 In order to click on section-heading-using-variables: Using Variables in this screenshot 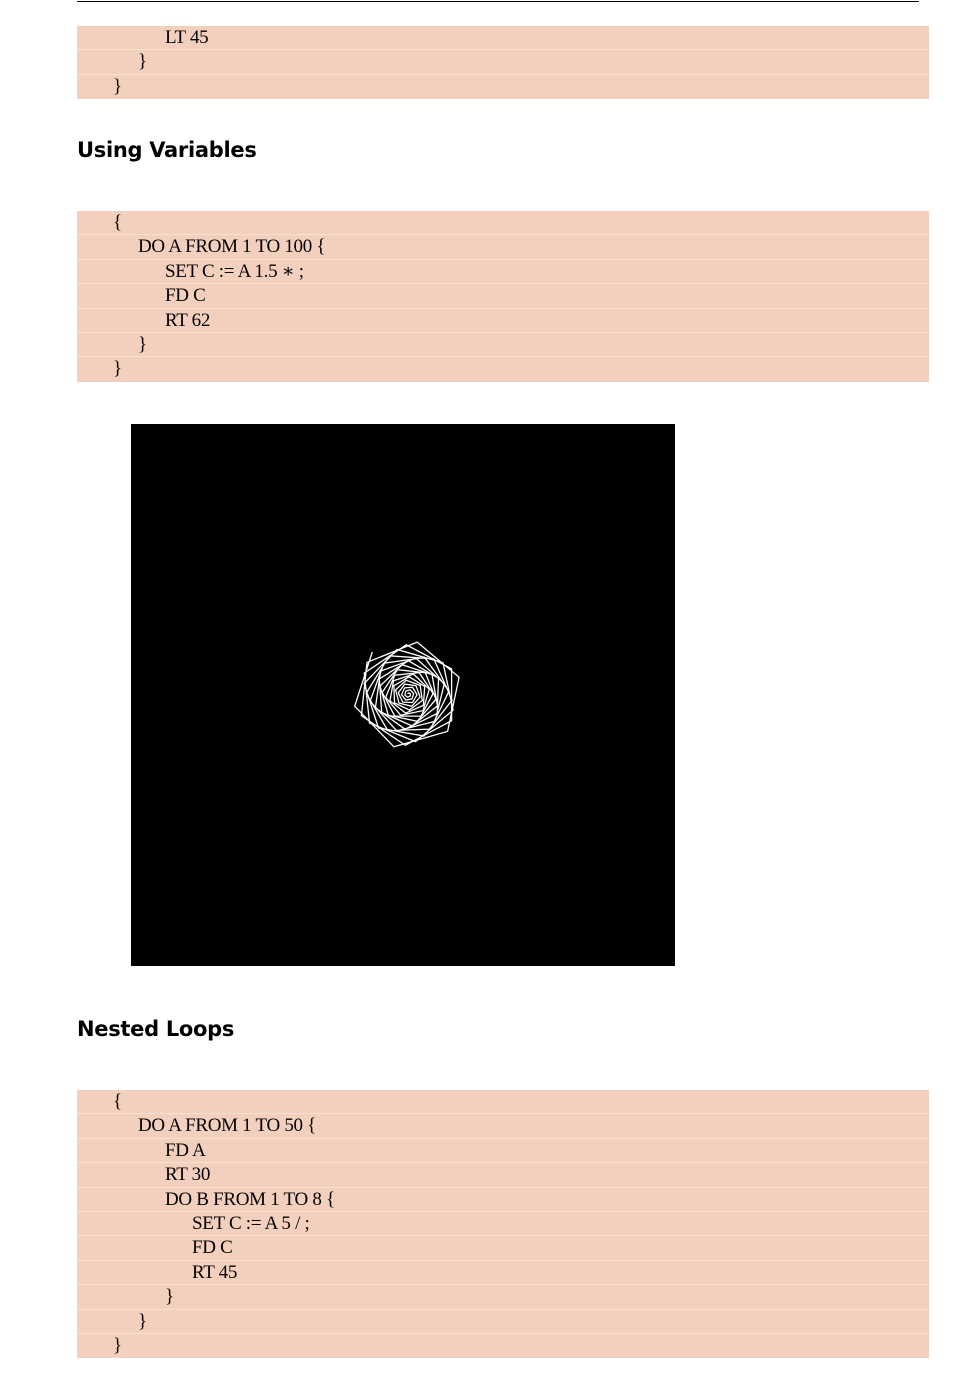, I will do `click(167, 150)`.